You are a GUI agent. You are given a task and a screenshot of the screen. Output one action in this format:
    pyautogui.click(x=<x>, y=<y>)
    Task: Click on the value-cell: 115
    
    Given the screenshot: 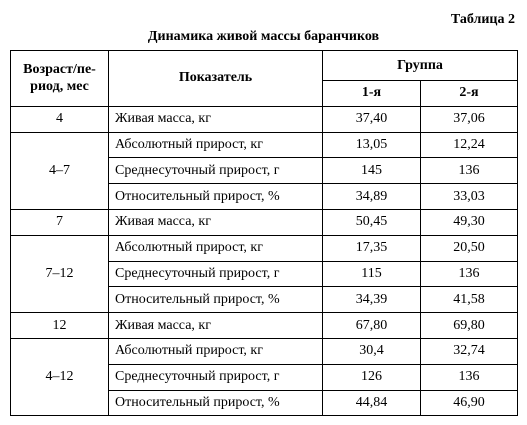 What is the action you would take?
    pyautogui.click(x=371, y=274)
    